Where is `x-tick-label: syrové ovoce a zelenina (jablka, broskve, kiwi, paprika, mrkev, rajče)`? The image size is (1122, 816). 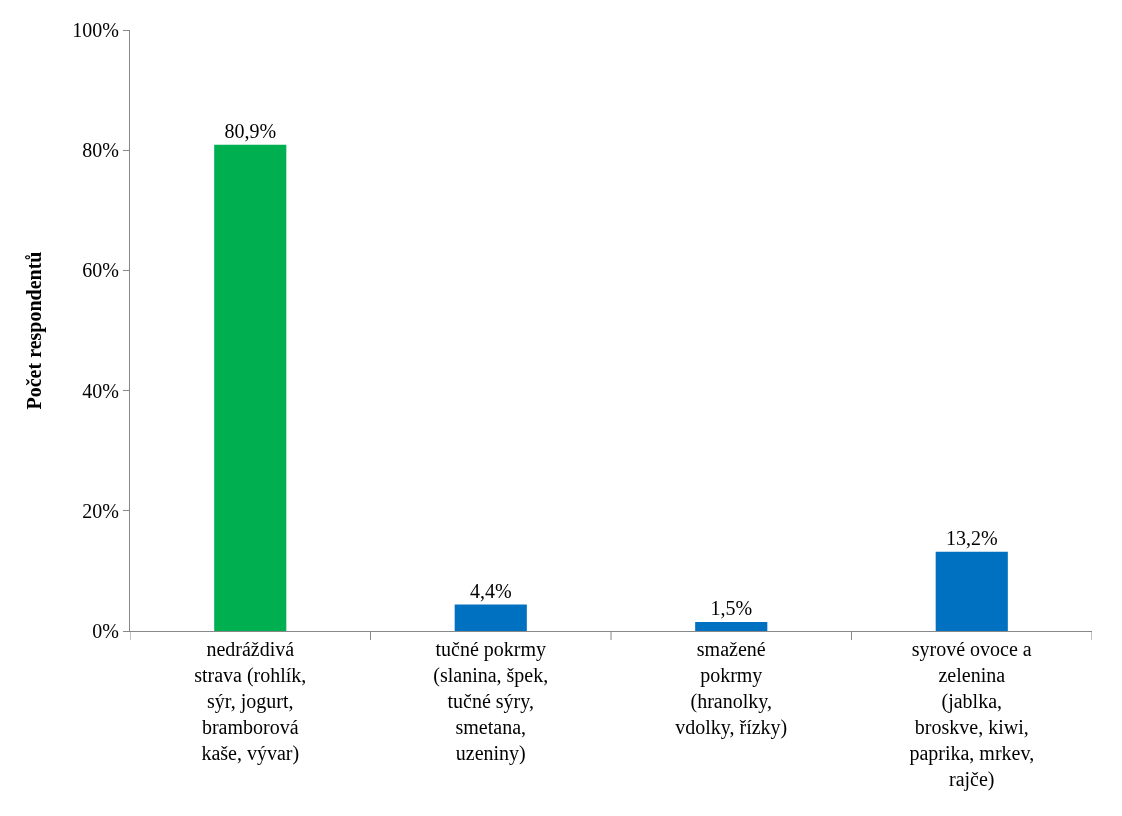
x-tick-label: syrové ovoce a zelenina (jablka, broskve, kiwi, paprika, mrkev, rajče) is located at coordinates (972, 714).